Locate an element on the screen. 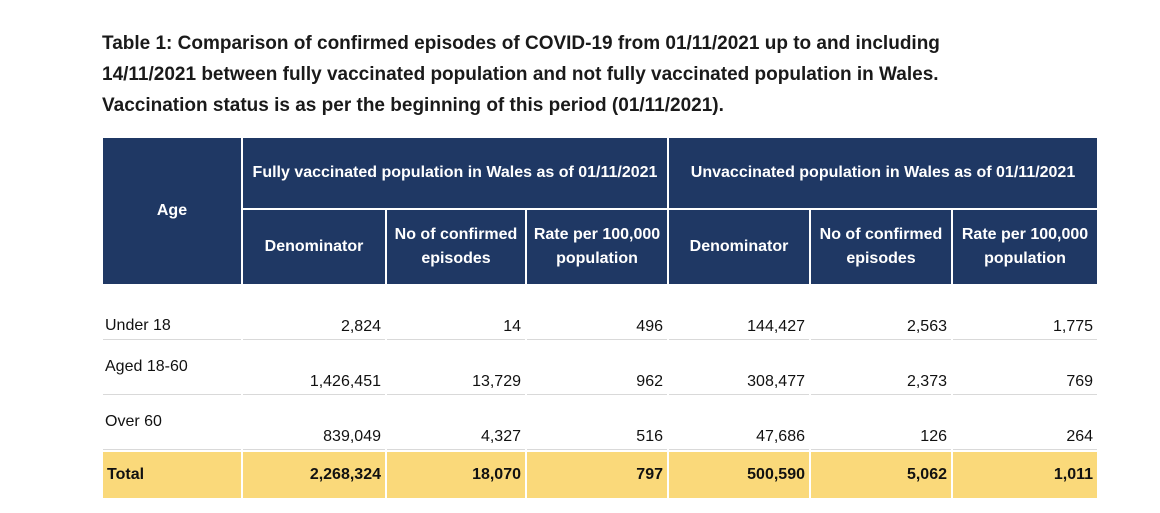  total-cell: 500,590 is located at coordinates (739, 475).